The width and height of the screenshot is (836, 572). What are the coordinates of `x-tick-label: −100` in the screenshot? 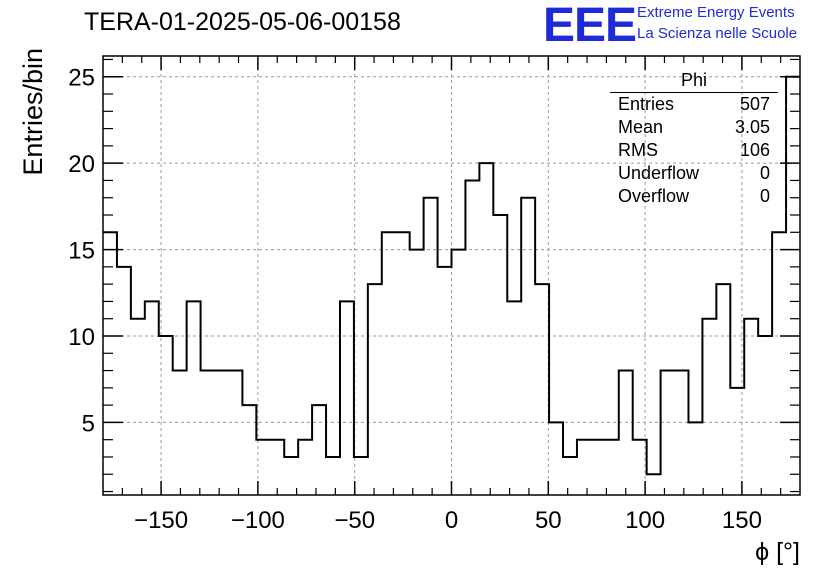 It's located at (258, 520).